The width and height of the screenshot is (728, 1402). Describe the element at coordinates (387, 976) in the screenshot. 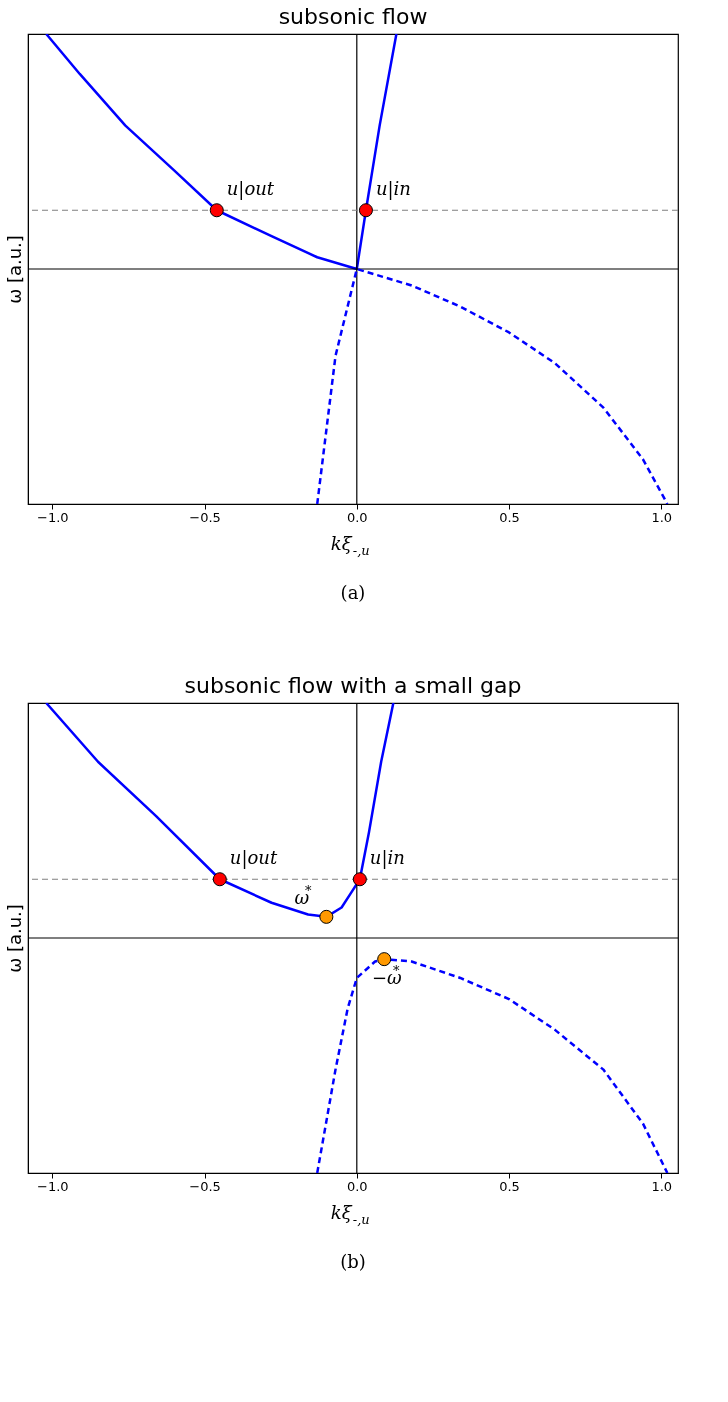

I see `annotation: −ω*` at that location.